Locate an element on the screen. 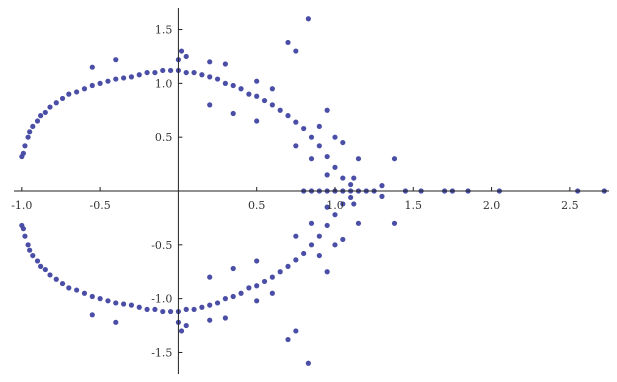  y-tick-label: -1.0 is located at coordinates (161, 299).